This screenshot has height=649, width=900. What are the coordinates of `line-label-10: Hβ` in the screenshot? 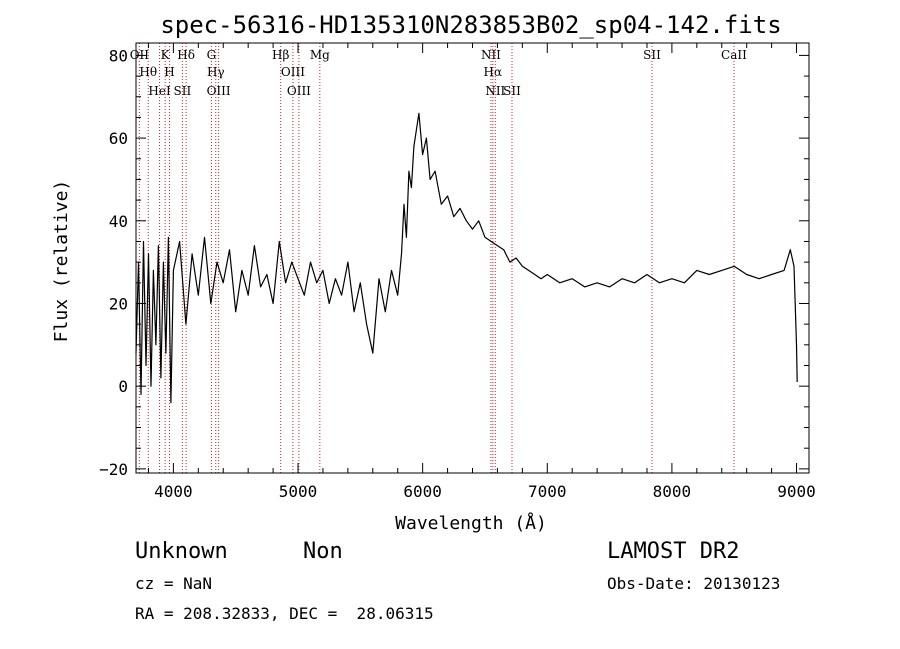 It's located at (280, 55).